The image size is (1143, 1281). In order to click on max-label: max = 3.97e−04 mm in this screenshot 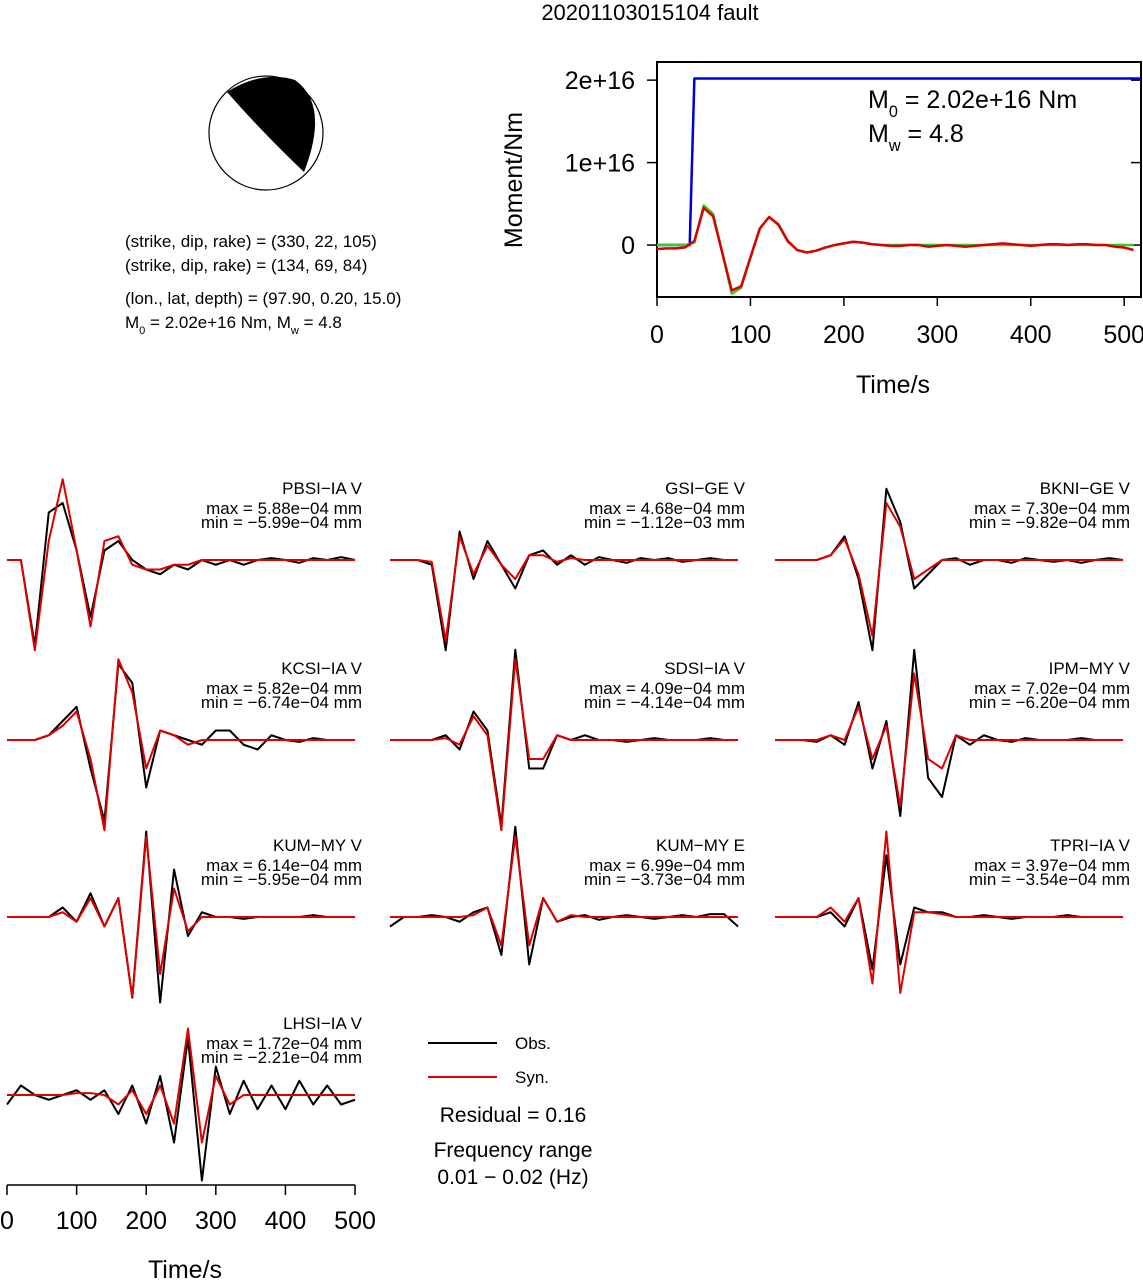, I will do `click(1052, 865)`.